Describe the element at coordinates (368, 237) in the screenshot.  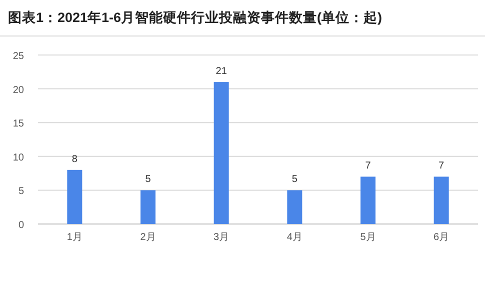
I see `x-tick-label: 5月` at that location.